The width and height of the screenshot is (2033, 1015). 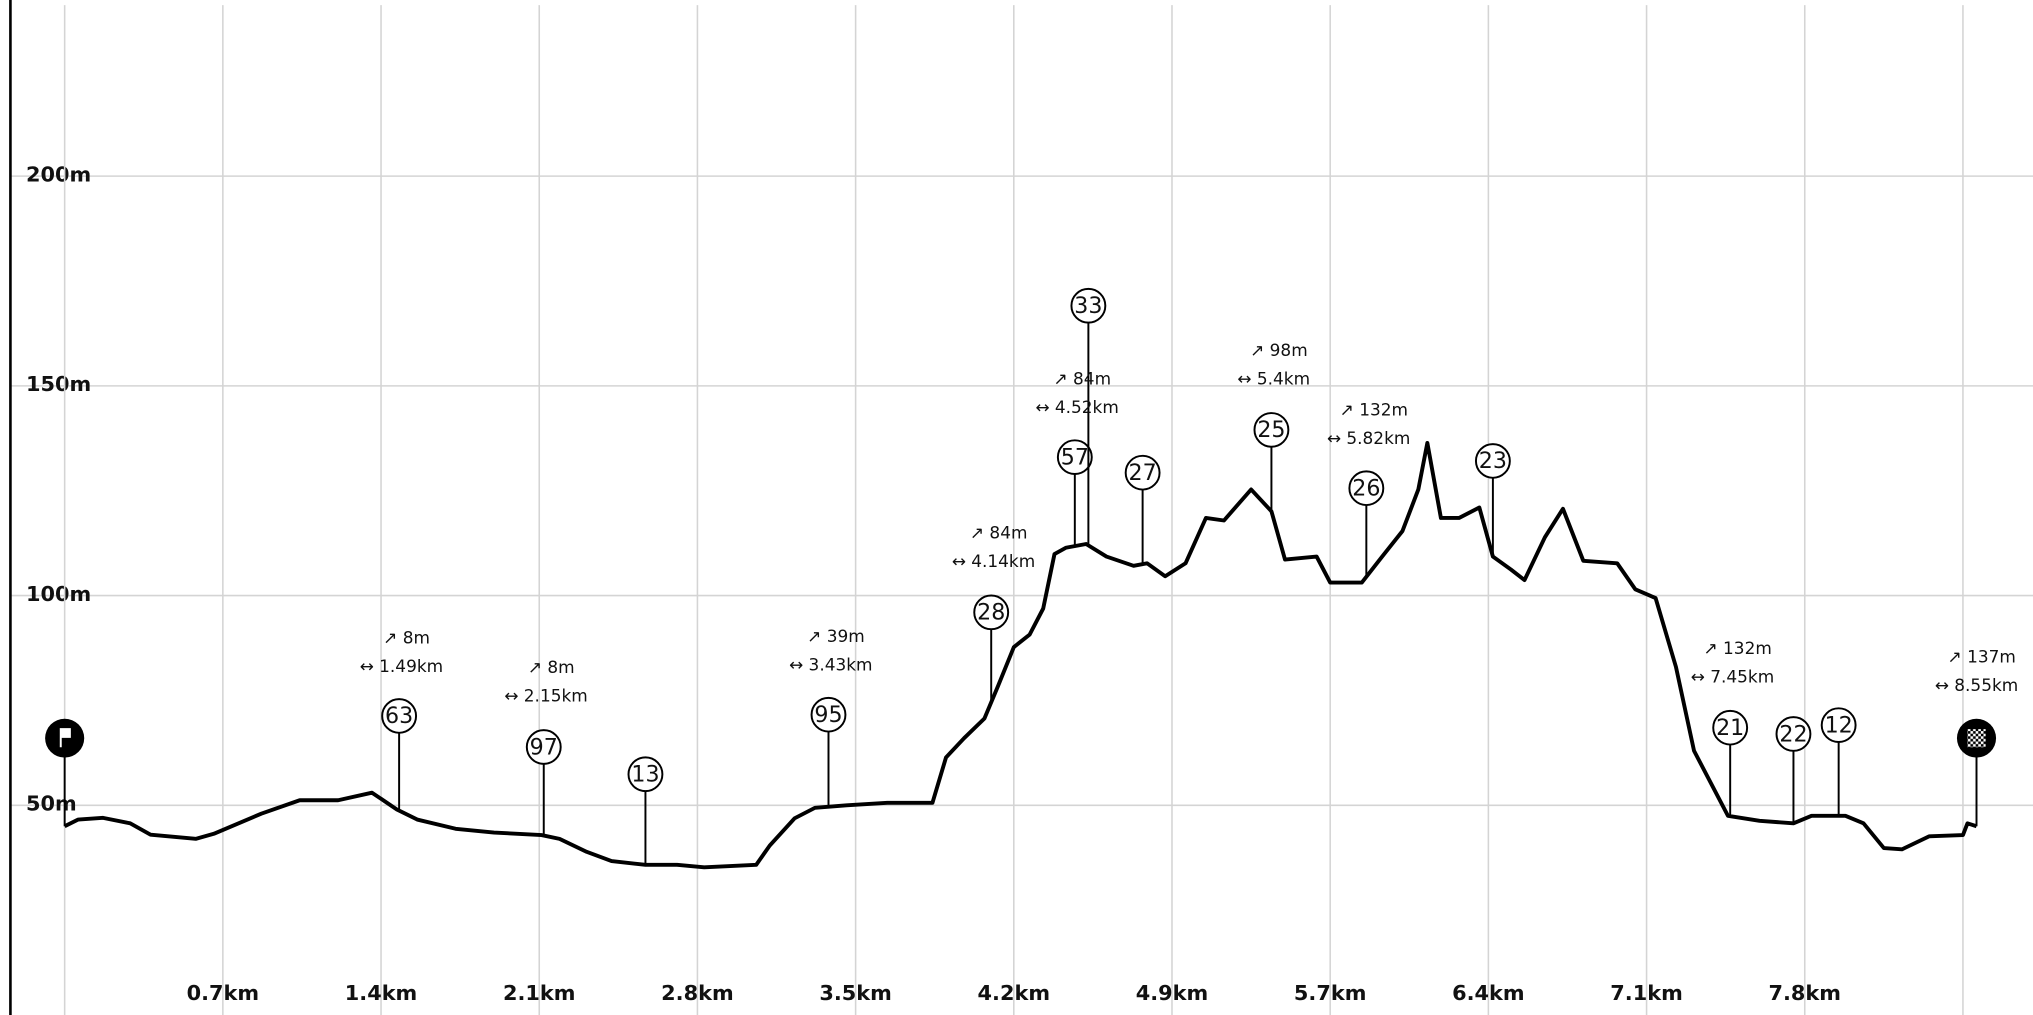 I want to click on segment-annotation: ↗ 84m ↔ 4.52km, so click(x=1077, y=393).